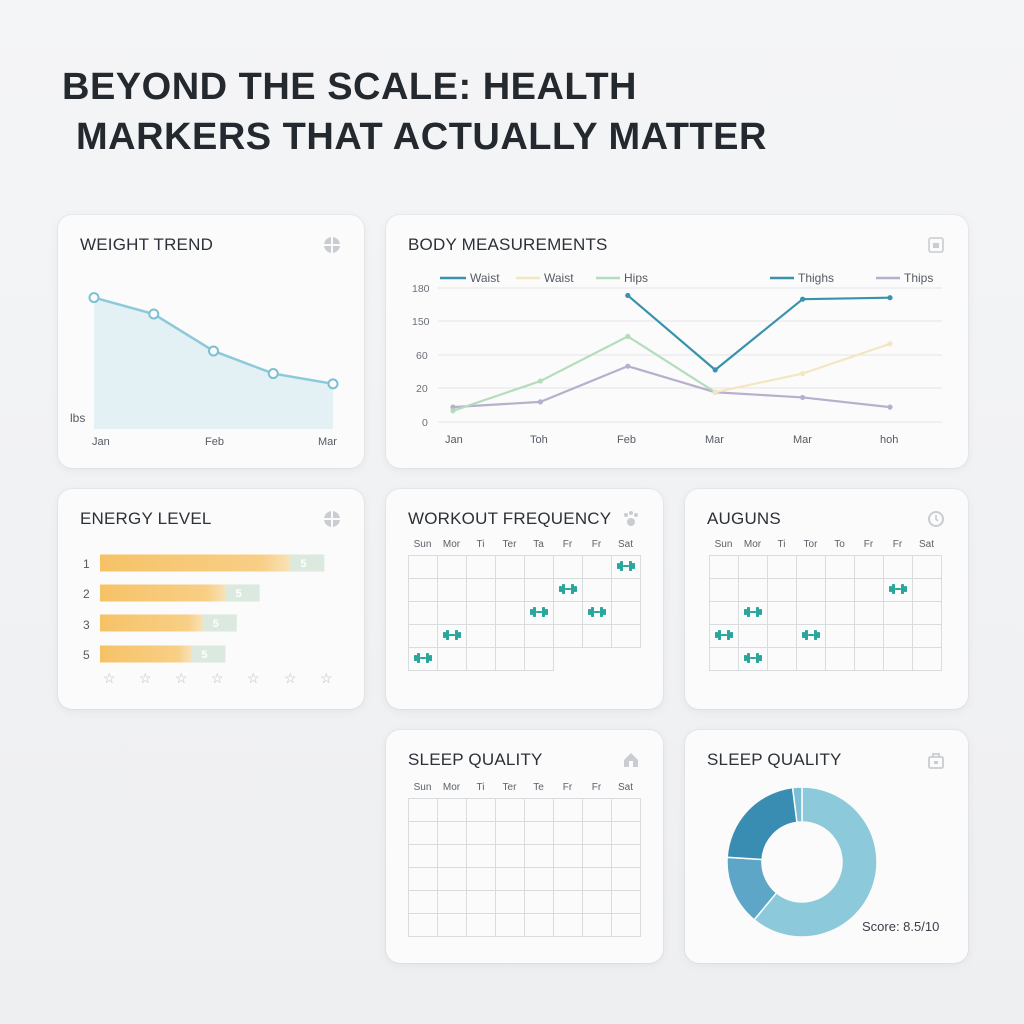  Describe the element at coordinates (508, 244) in the screenshot. I see `body-measurements-title: BODY MEASUREMENTS` at that location.